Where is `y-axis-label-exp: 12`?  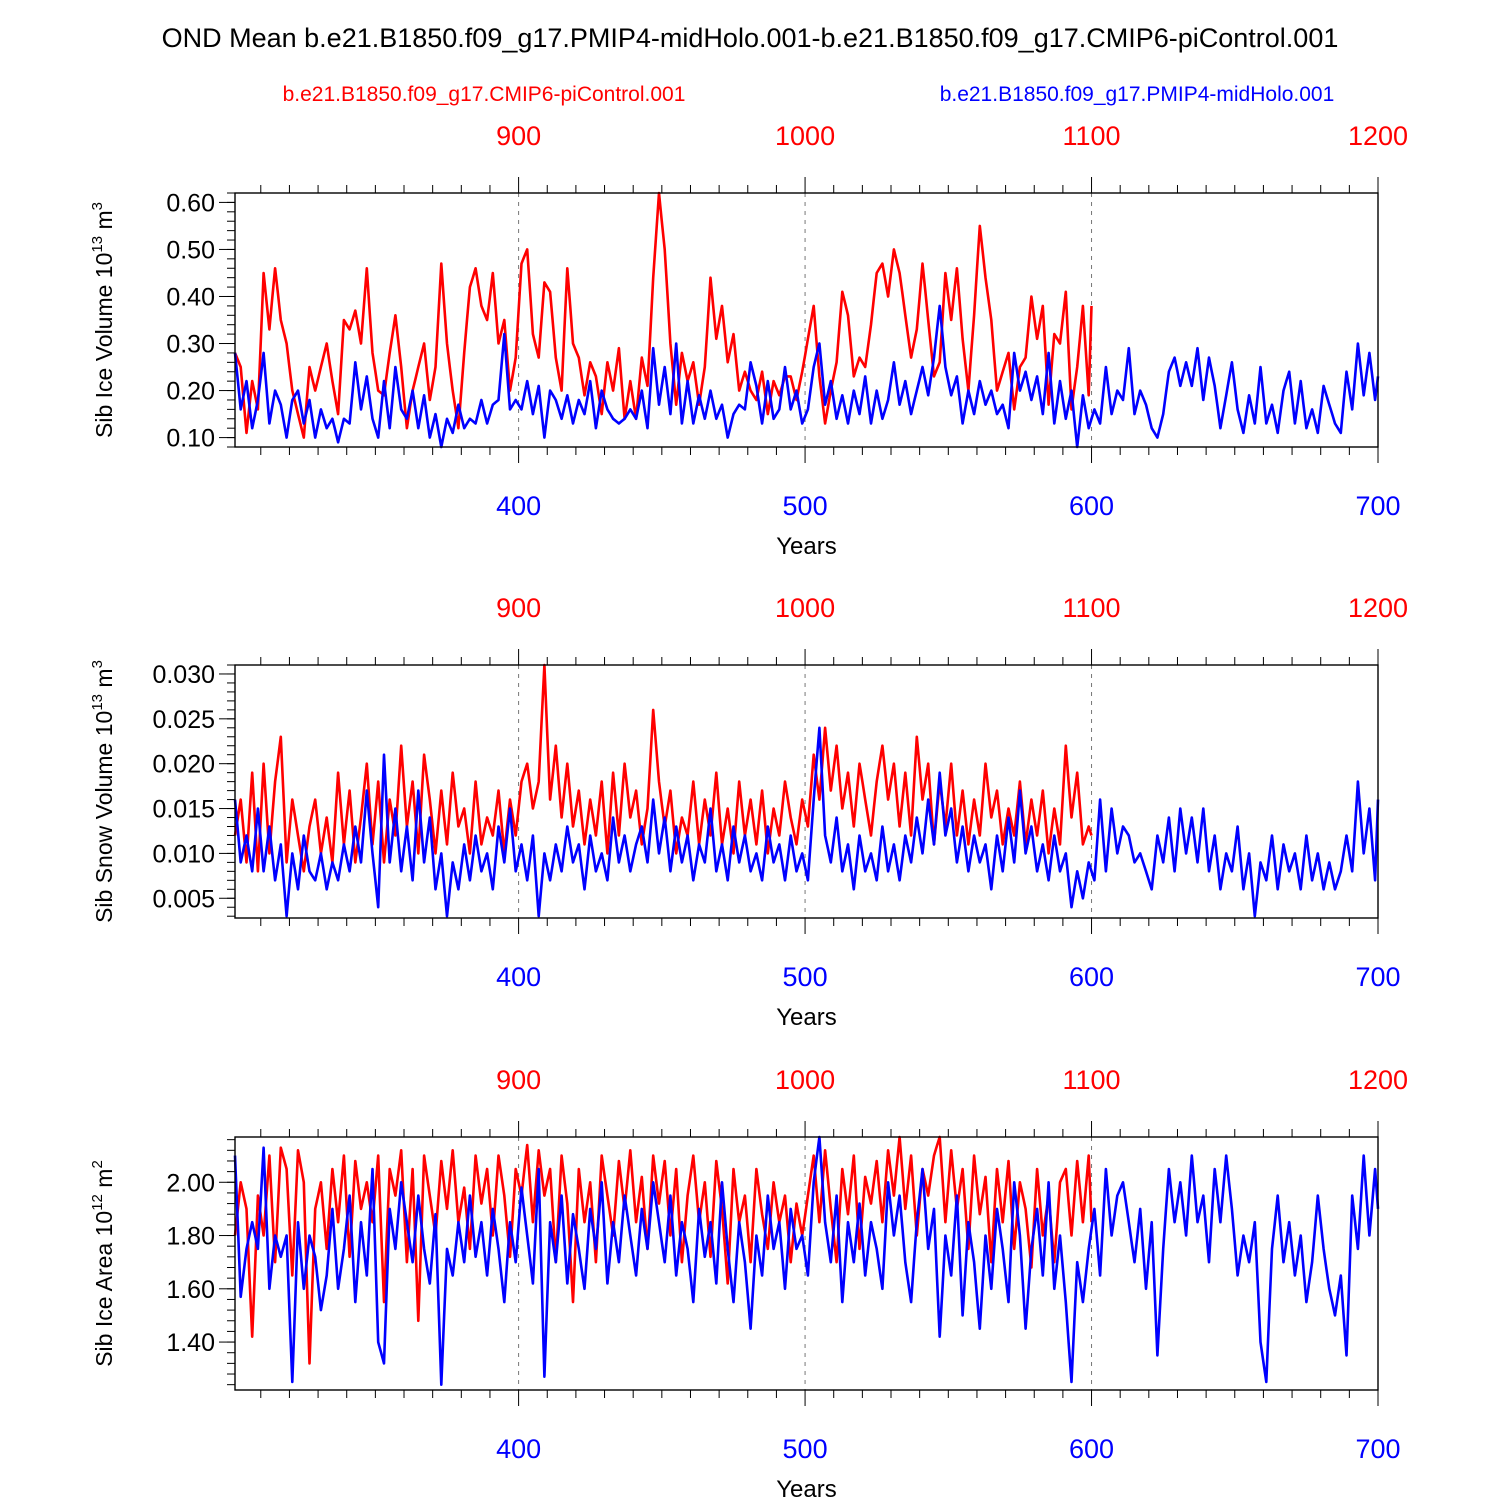
y-axis-label-exp: 12 is located at coordinates (97, 1202).